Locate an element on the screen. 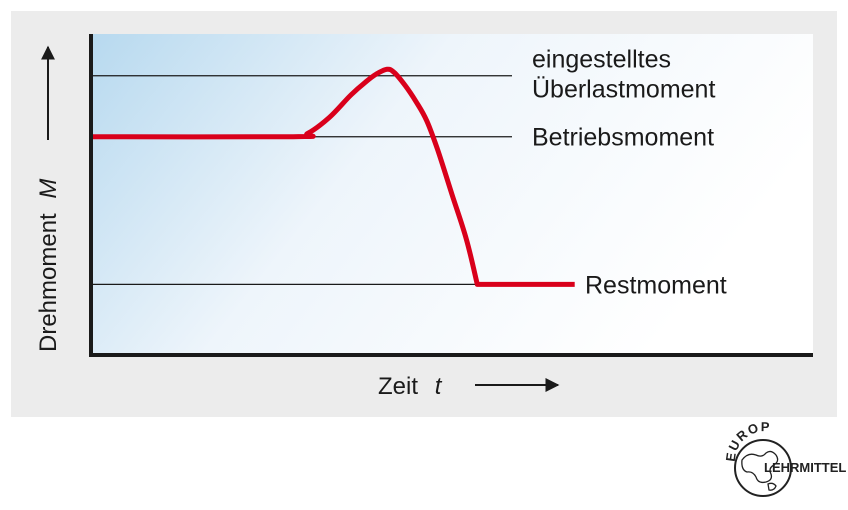 The image size is (848, 510). x-axis-symbol: t is located at coordinates (439, 386).